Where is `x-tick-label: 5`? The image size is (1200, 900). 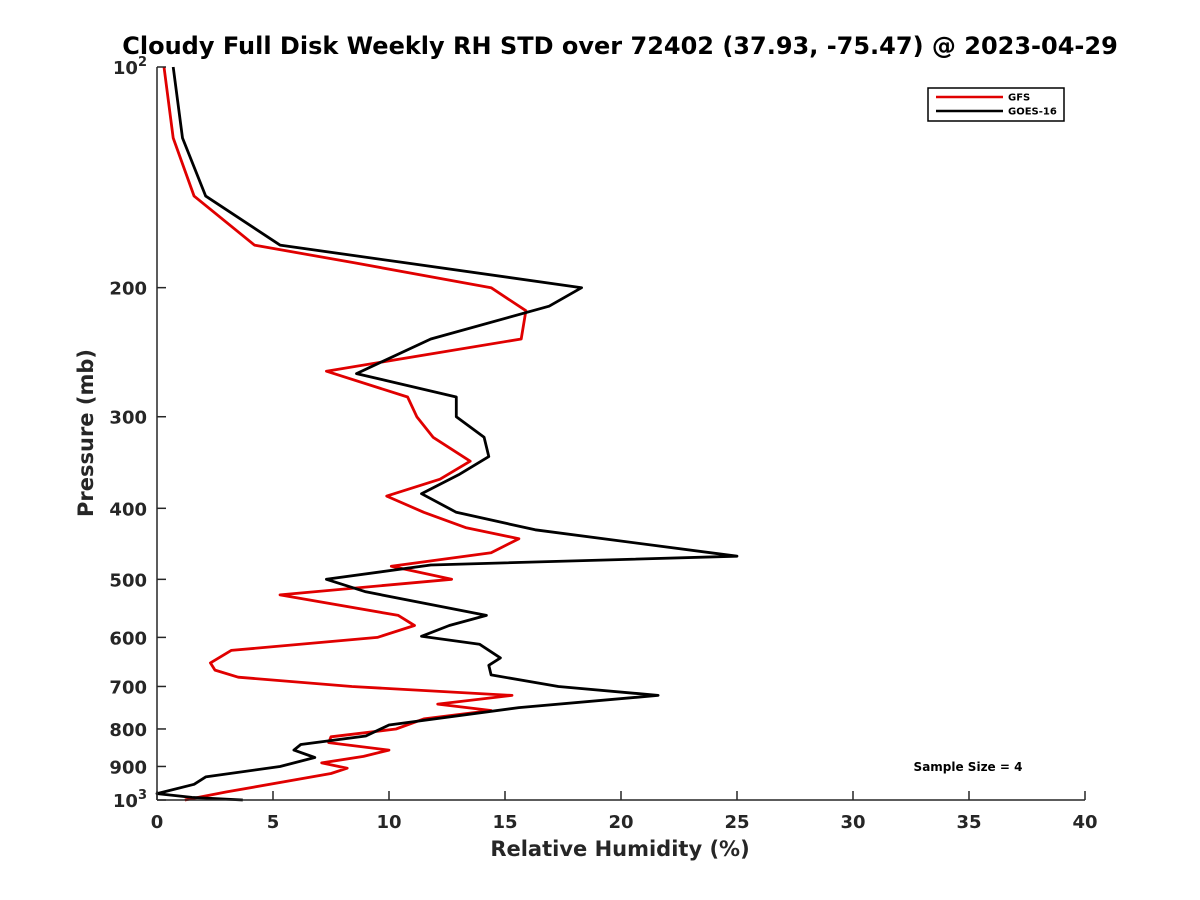 x-tick-label: 5 is located at coordinates (273, 822).